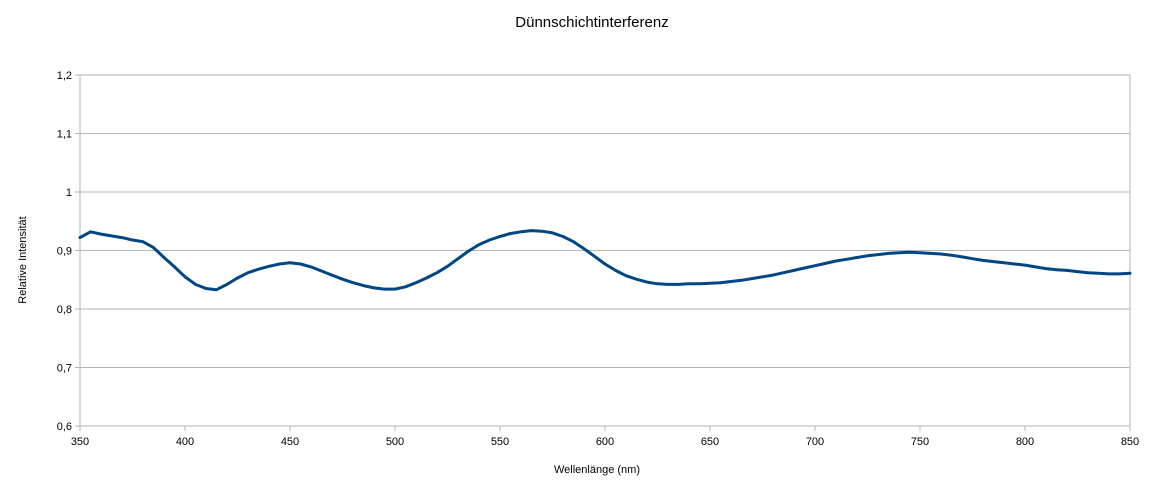 The height and width of the screenshot is (482, 1154). I want to click on y-tick-label: 0,7, so click(64, 369).